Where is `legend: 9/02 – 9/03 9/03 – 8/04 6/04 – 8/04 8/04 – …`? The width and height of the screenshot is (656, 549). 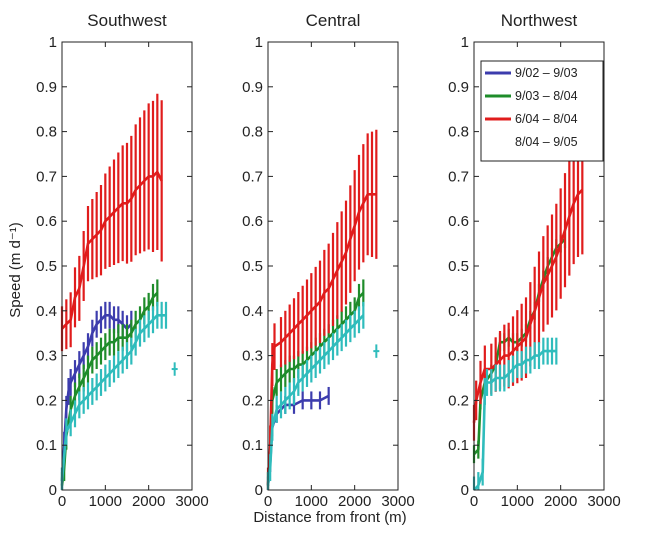
legend: 9/02 – 9/03 9/03 – 8/04 6/04 – 8/04 8/04 – … is located at coordinates (542, 111).